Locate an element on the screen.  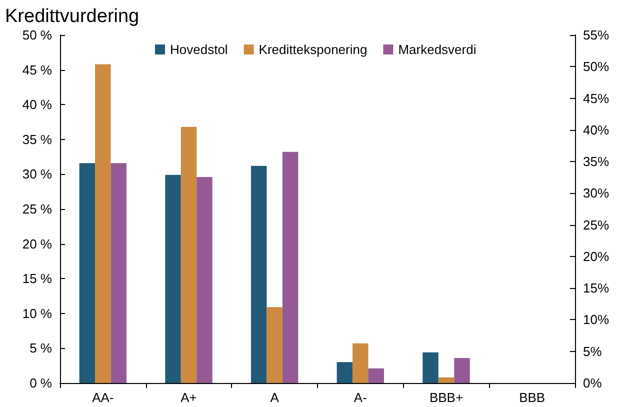
y2-tick-label: 5% is located at coordinates (592, 351).